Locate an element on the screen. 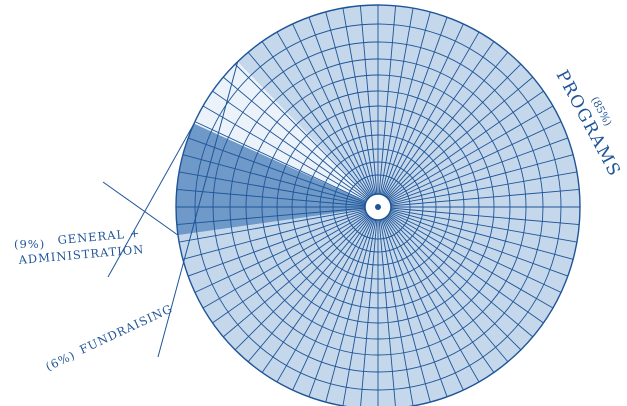  grid-ring is located at coordinates (378, 207).